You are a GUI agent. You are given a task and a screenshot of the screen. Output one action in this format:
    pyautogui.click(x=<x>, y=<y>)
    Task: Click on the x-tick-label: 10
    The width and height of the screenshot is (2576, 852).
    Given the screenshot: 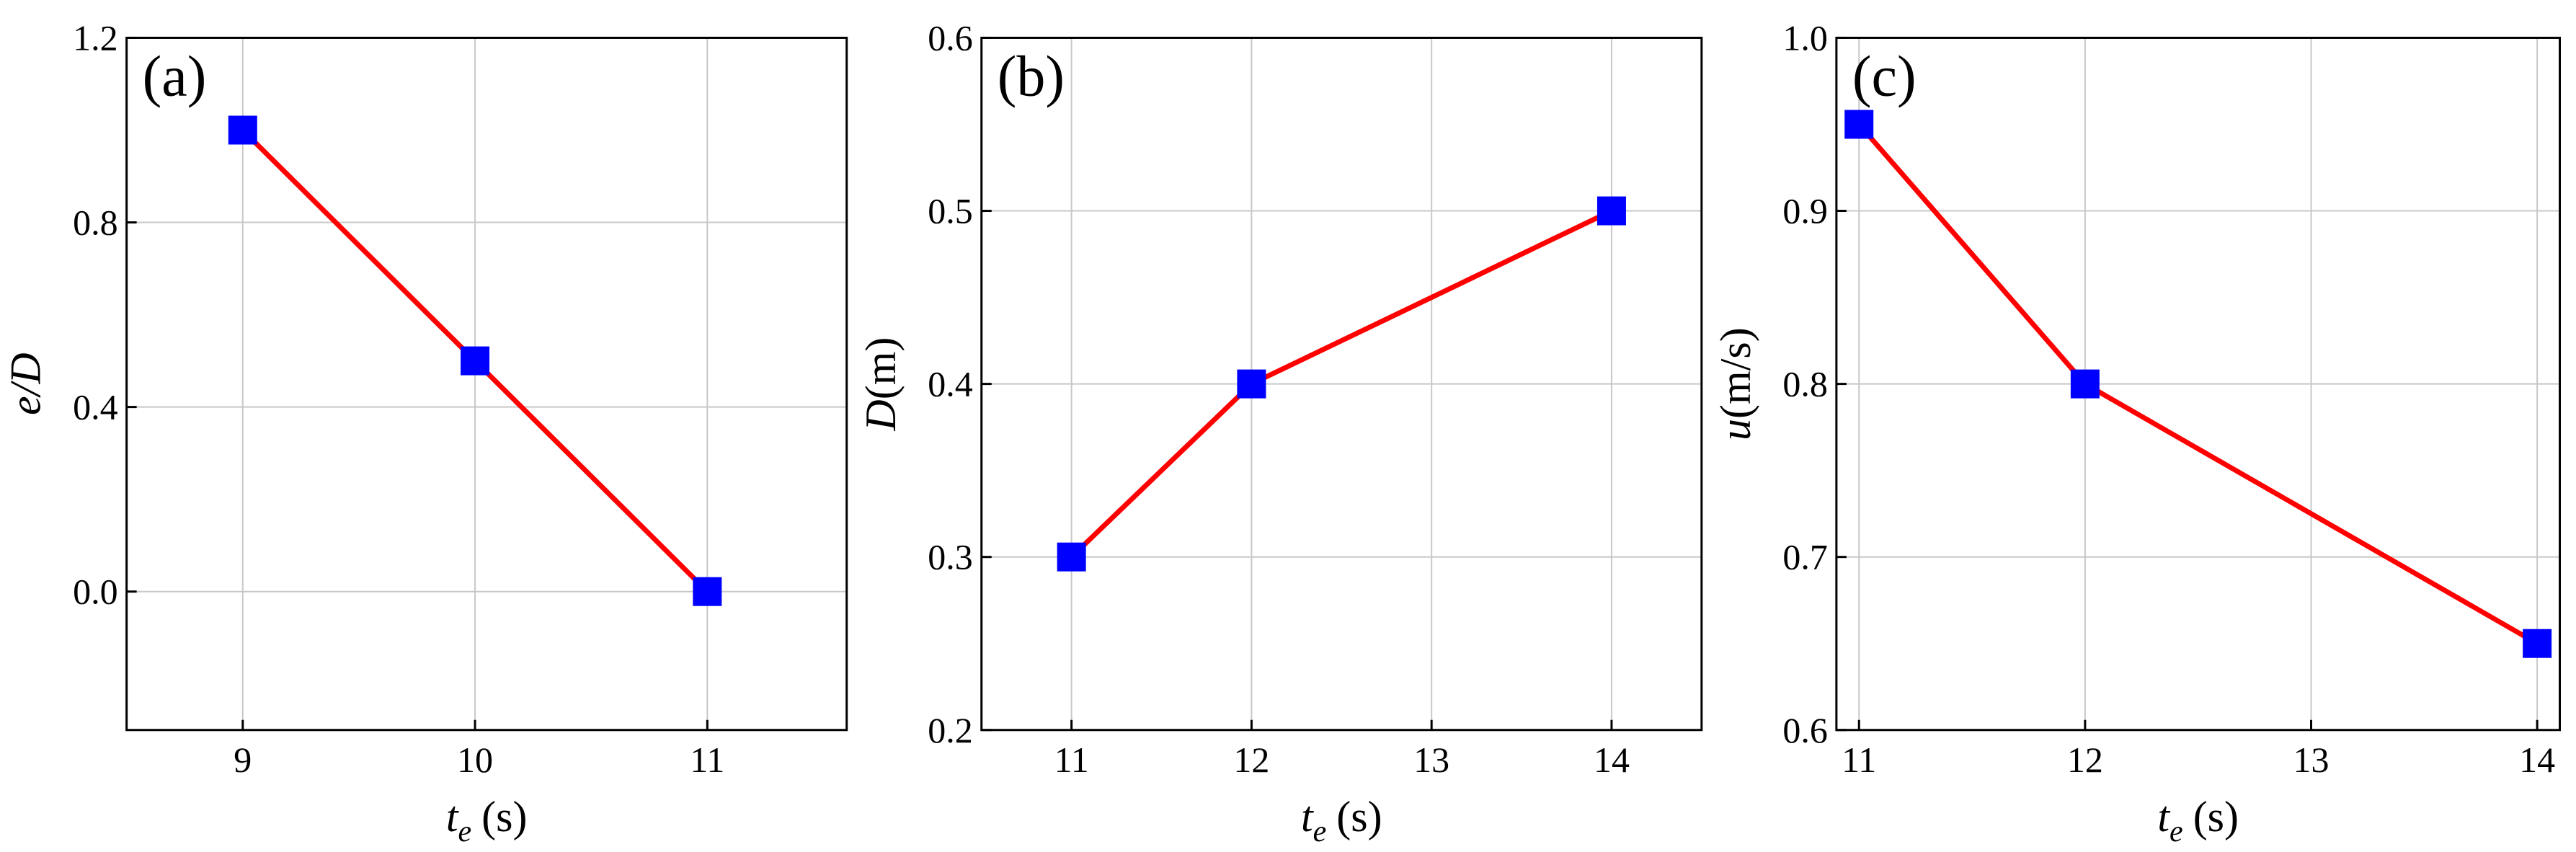 What is the action you would take?
    pyautogui.click(x=475, y=760)
    